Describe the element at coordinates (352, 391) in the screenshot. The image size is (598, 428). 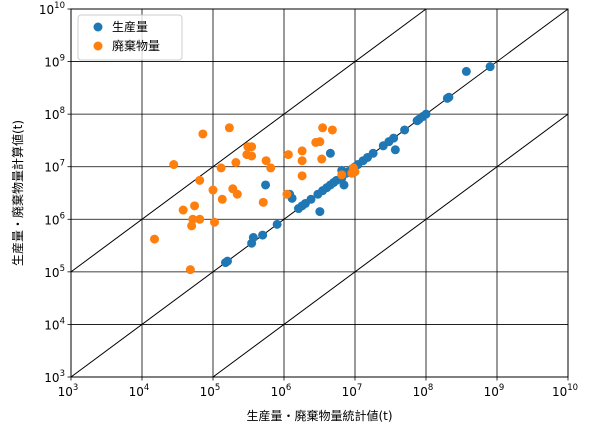
I see `x-tick-label: 10⁷` at that location.